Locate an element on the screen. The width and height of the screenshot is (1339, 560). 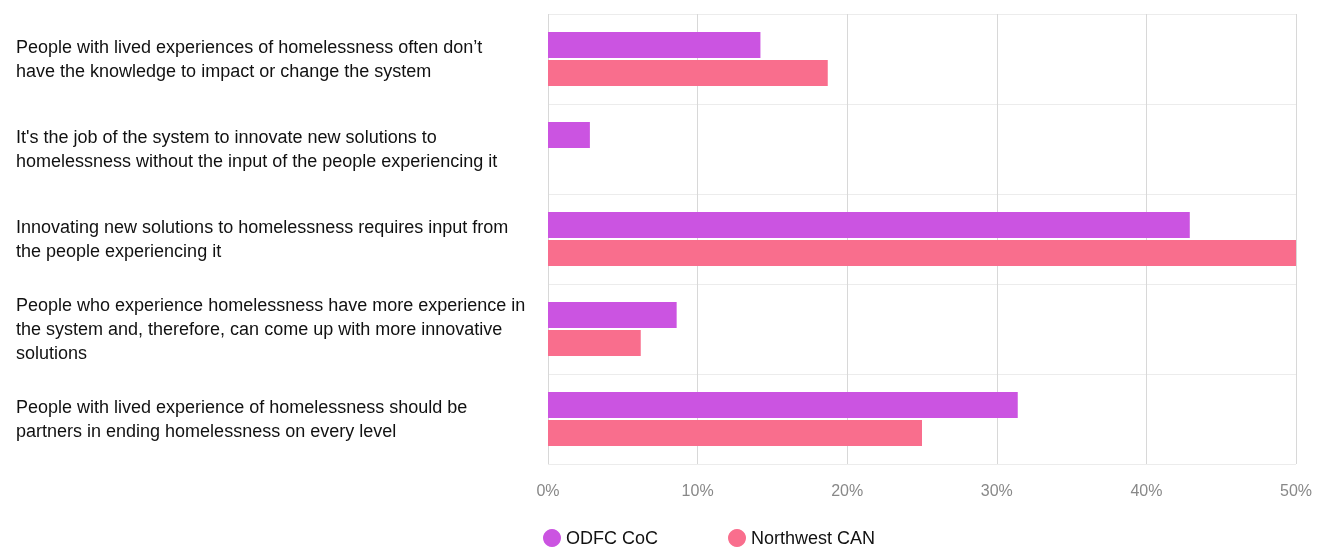
x-tick-label: 40% is located at coordinates (1146, 490).